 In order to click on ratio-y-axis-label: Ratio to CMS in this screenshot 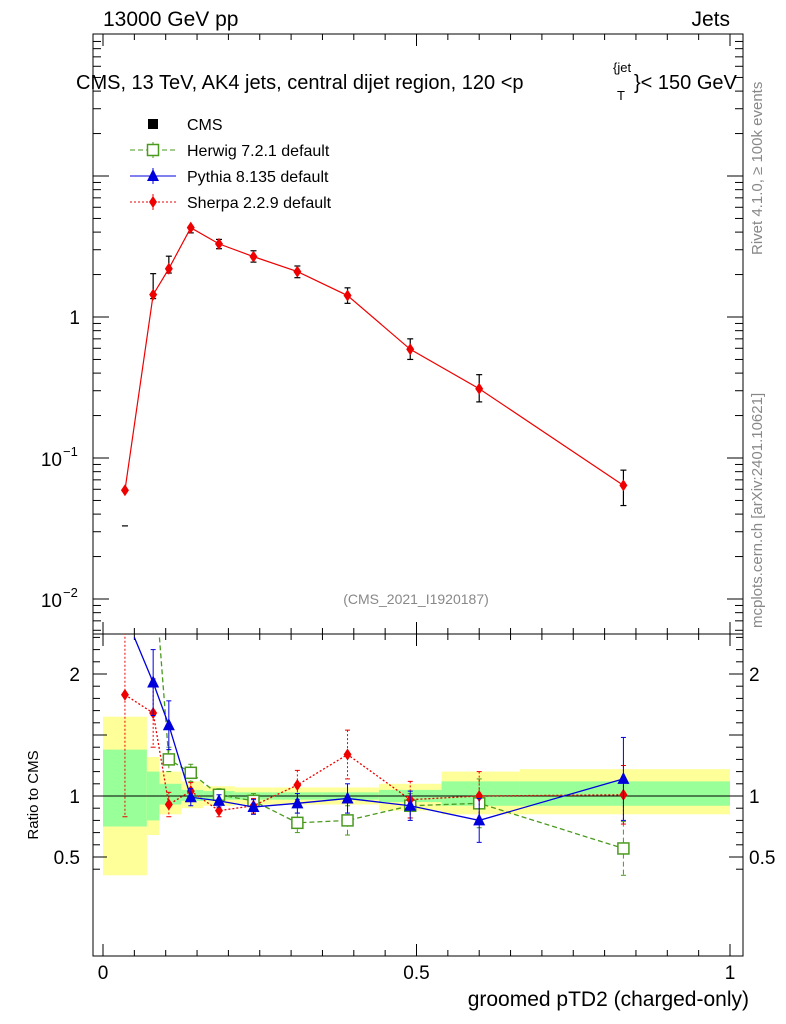, I will do `click(33, 794)`.